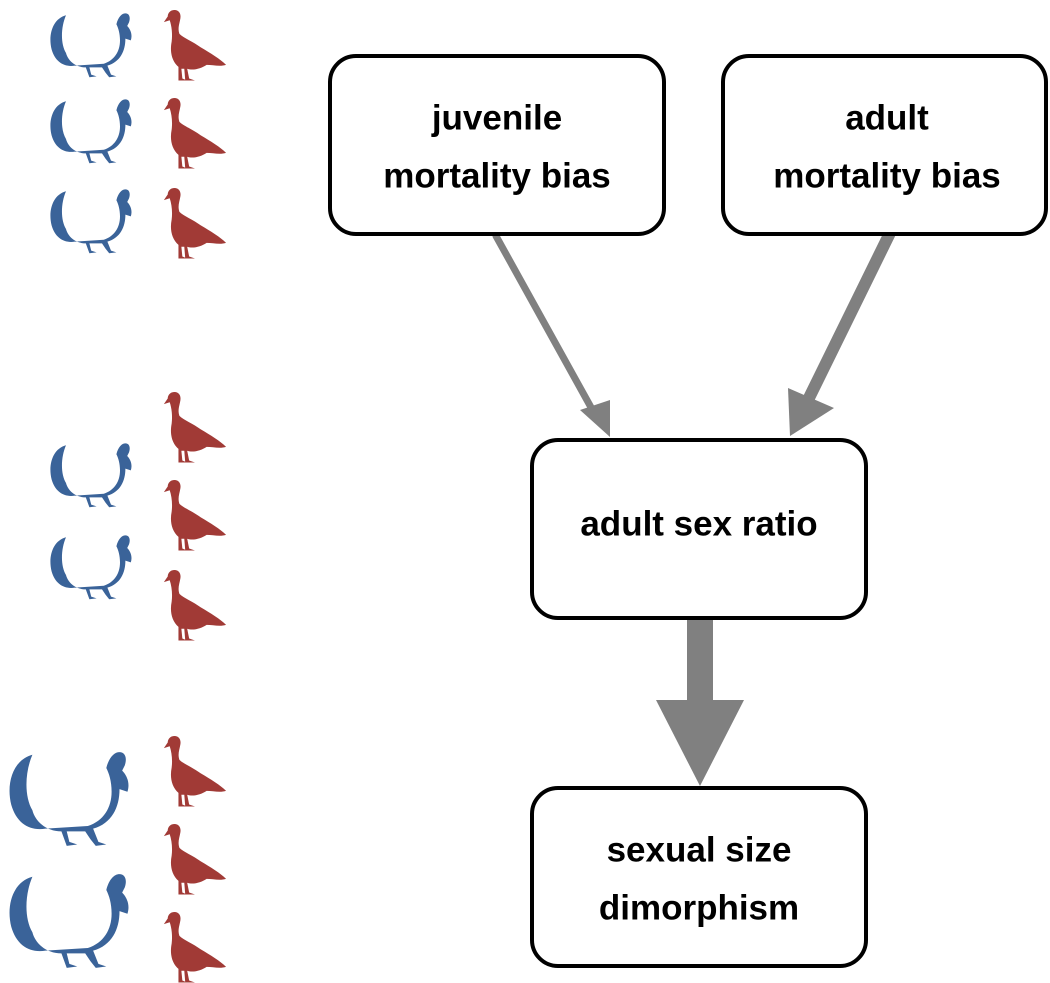 Image resolution: width=1050 pixels, height=983 pixels. I want to click on node-label: dimorphism, so click(699, 907).